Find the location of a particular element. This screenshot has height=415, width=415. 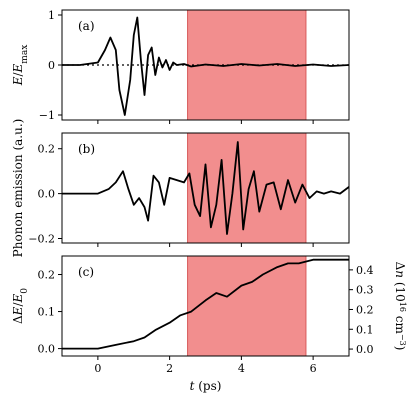

y-tick-label: −0.2 is located at coordinates (41, 239).